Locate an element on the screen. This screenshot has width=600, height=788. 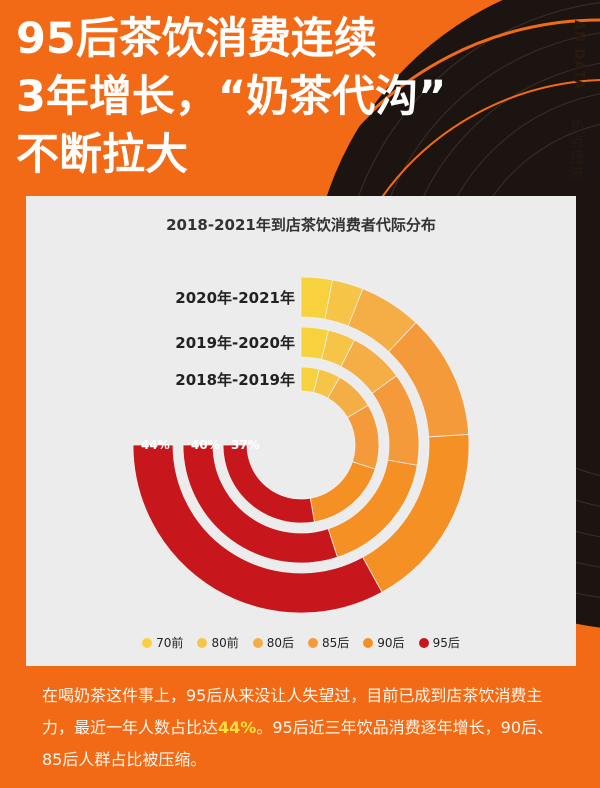
legend-item: 80后 is located at coordinates (273, 642).